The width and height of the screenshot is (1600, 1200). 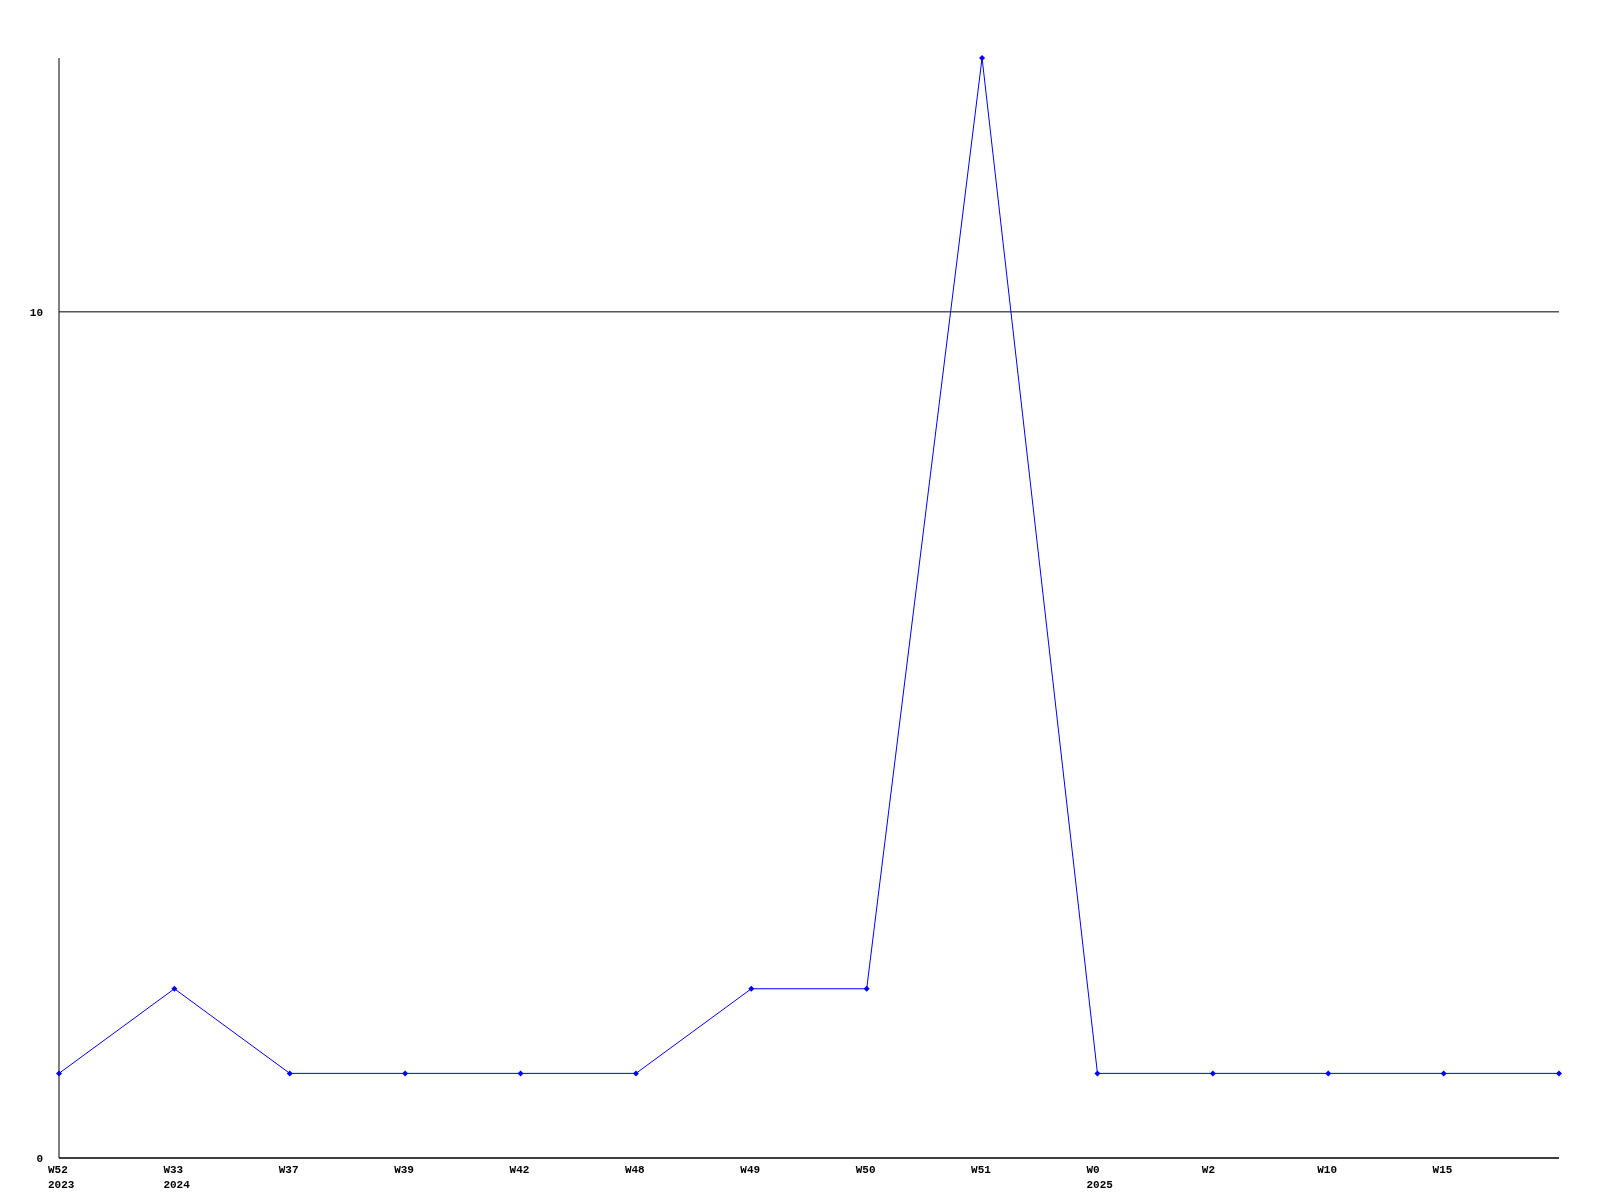 I want to click on y-tick-label: 10, so click(x=36, y=312).